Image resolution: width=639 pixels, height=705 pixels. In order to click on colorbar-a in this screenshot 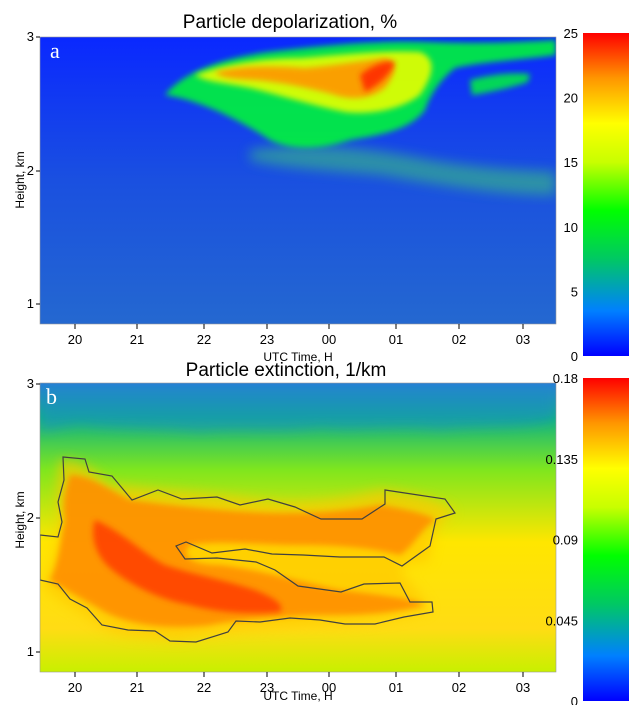, I will do `click(606, 194)`.